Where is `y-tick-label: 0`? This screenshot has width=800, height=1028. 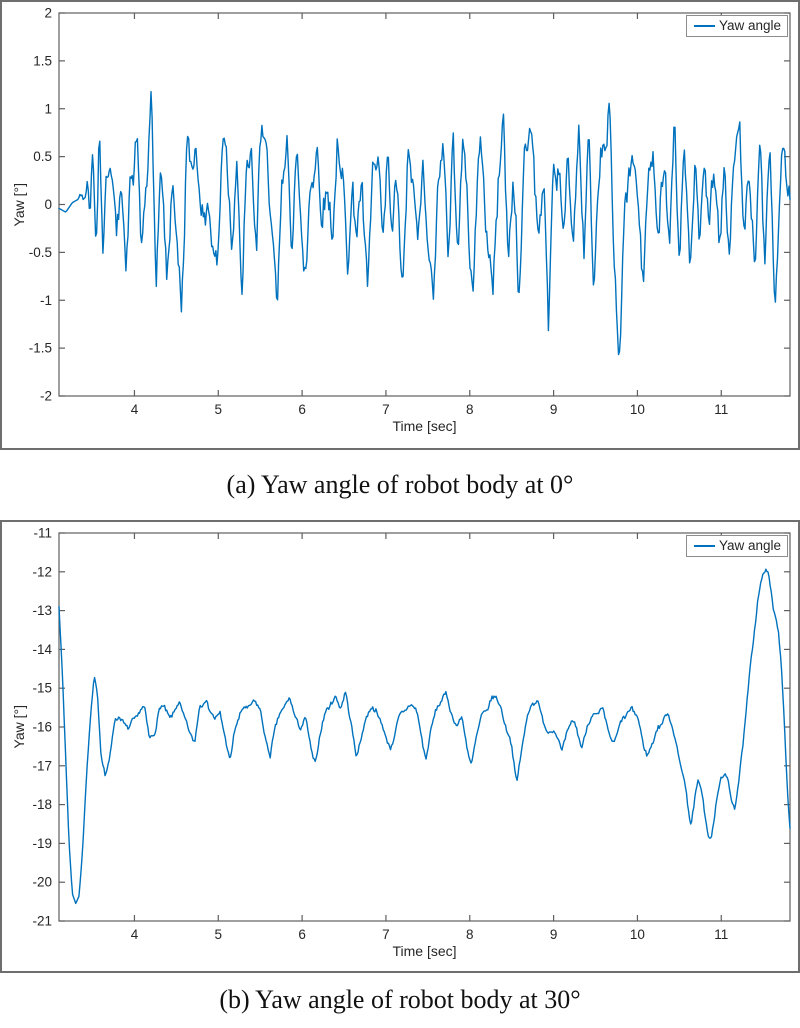
y-tick-label: 0 is located at coordinates (48, 204).